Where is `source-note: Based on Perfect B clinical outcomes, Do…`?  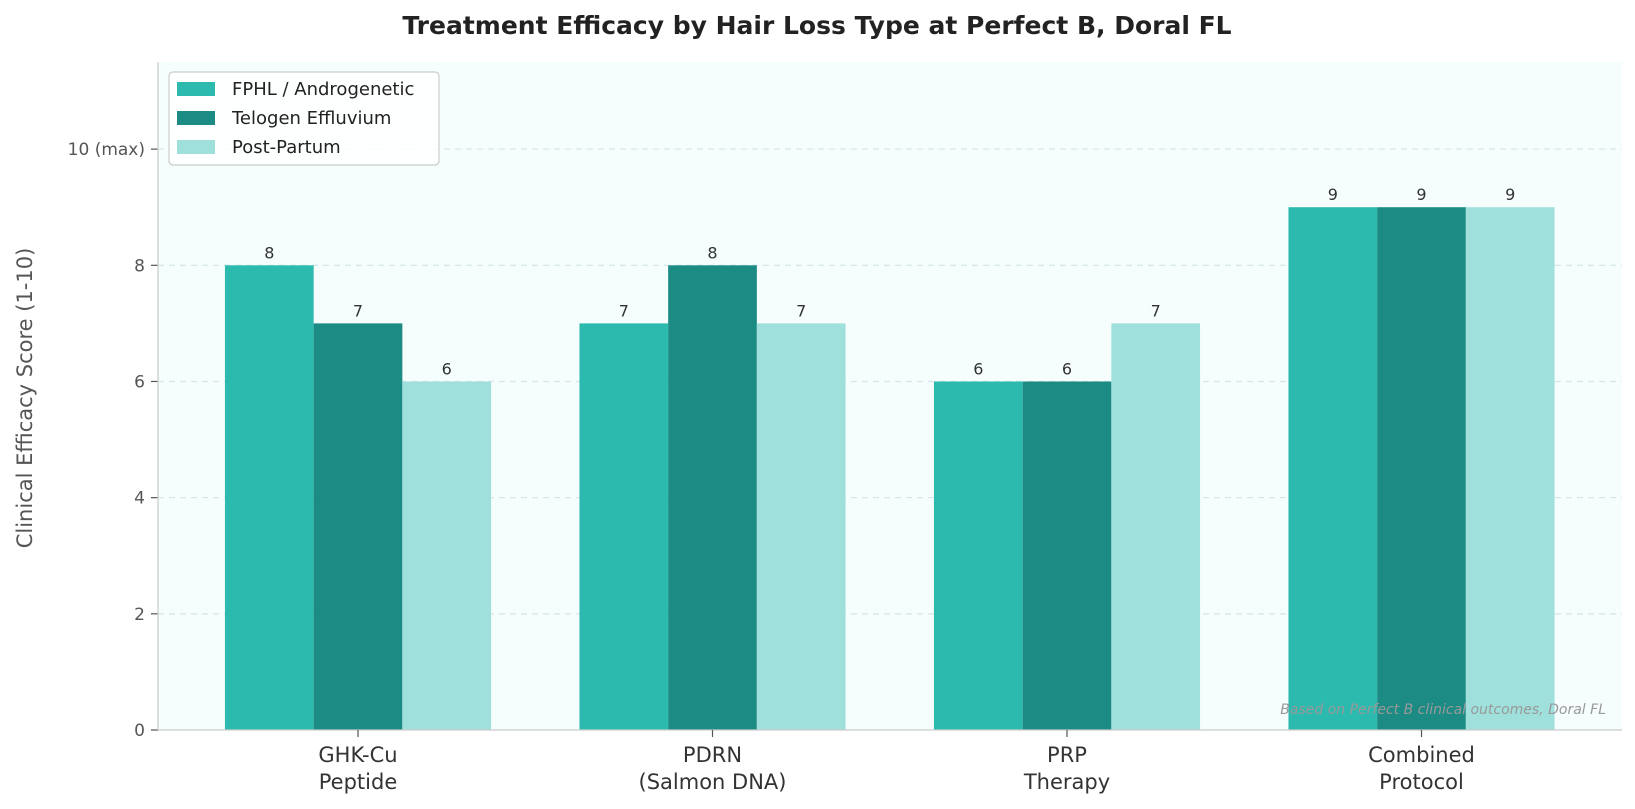 source-note: Based on Perfect B clinical outcomes, Do… is located at coordinates (1443, 710).